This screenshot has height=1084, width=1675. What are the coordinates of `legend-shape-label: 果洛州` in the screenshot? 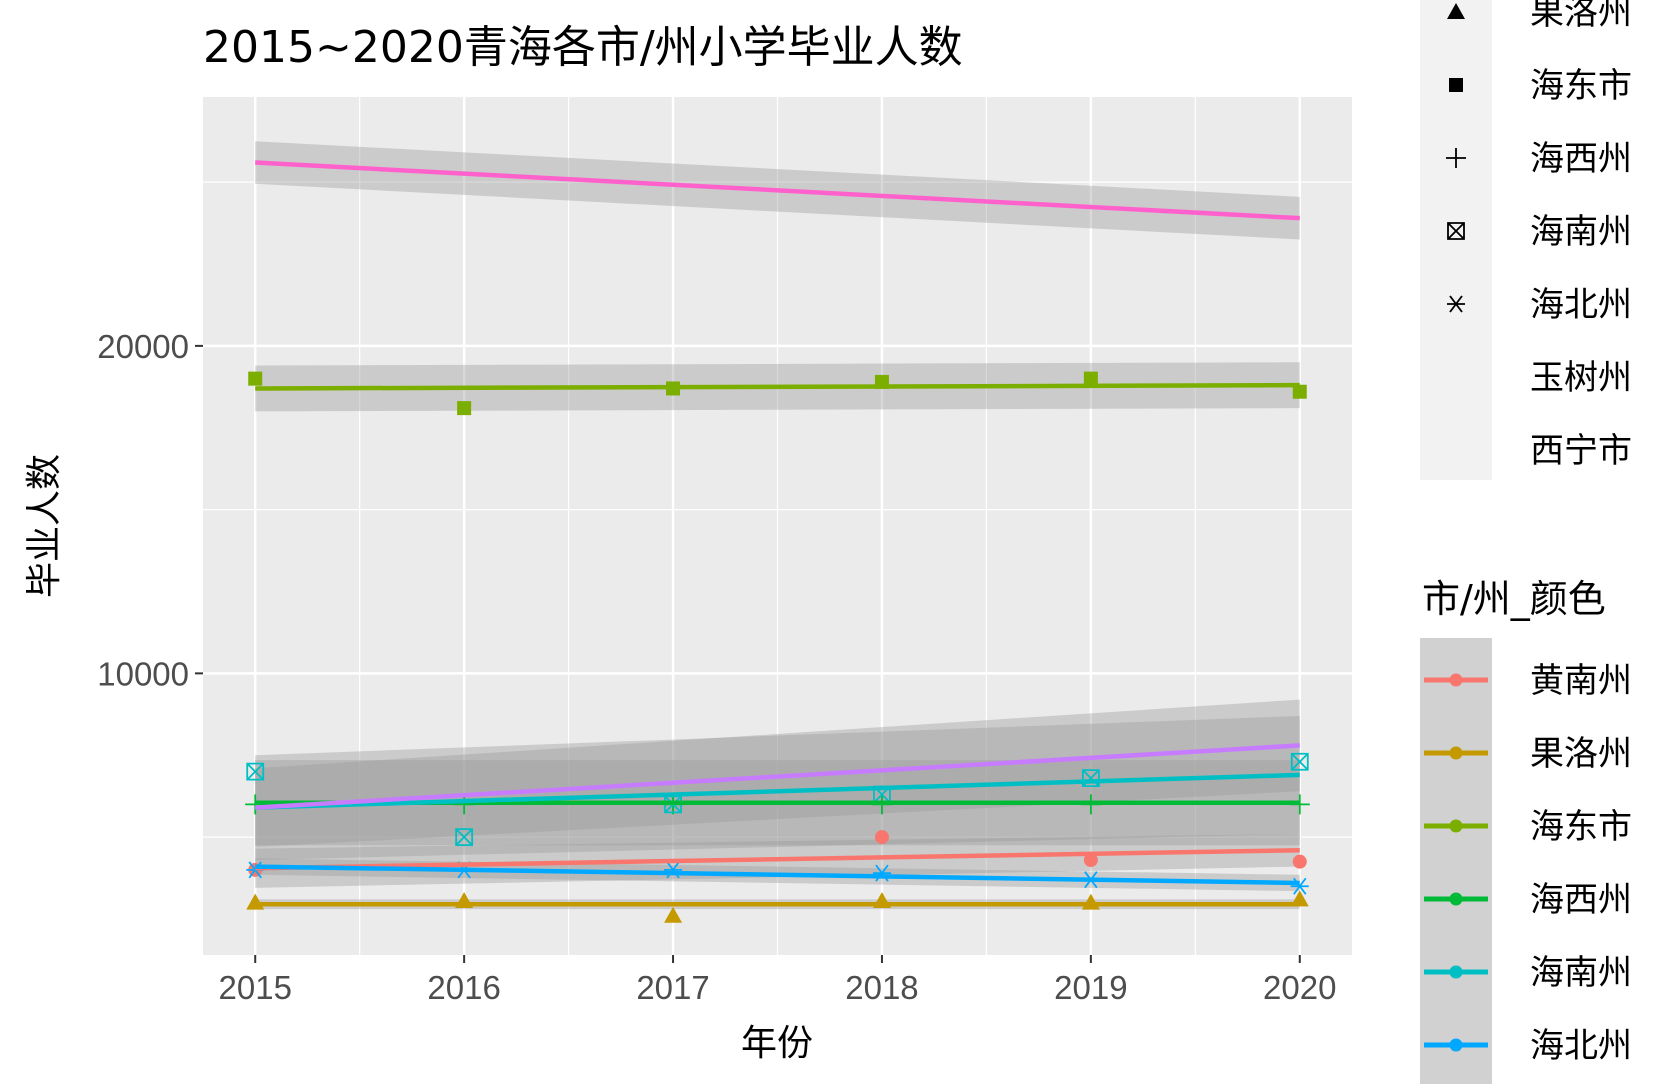 It's located at (1581, 16).